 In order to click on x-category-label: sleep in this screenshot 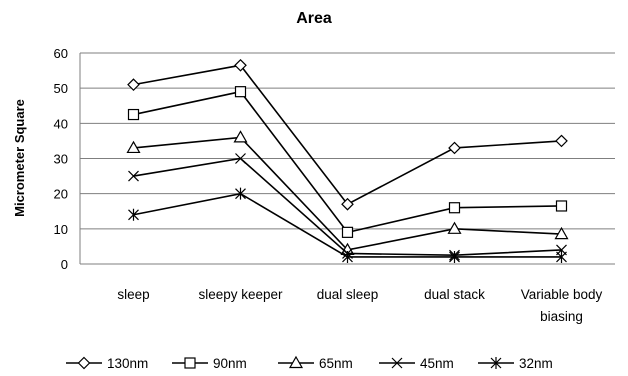, I will do `click(133, 294)`.